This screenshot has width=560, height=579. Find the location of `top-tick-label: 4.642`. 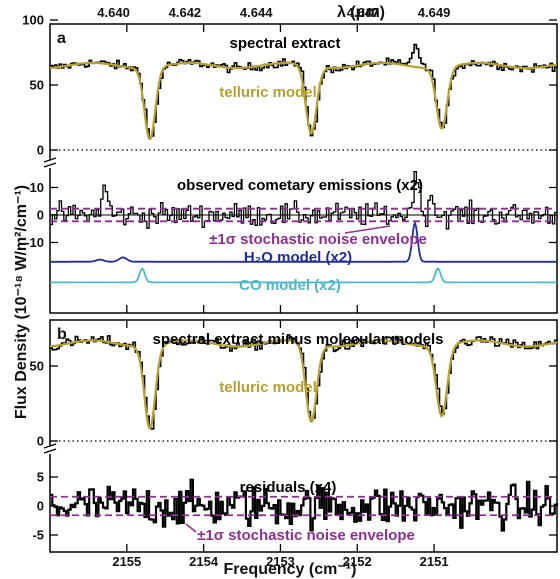

top-tick-label: 4.642 is located at coordinates (185, 12).